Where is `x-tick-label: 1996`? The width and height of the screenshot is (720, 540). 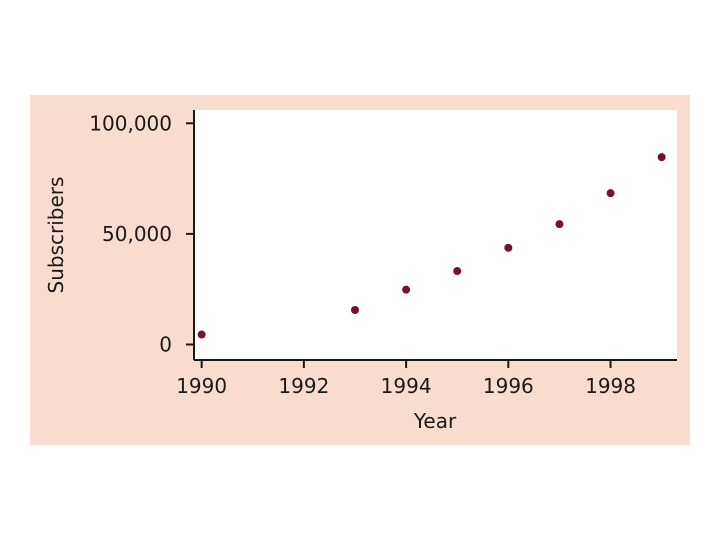 x-tick-label: 1996 is located at coordinates (508, 386).